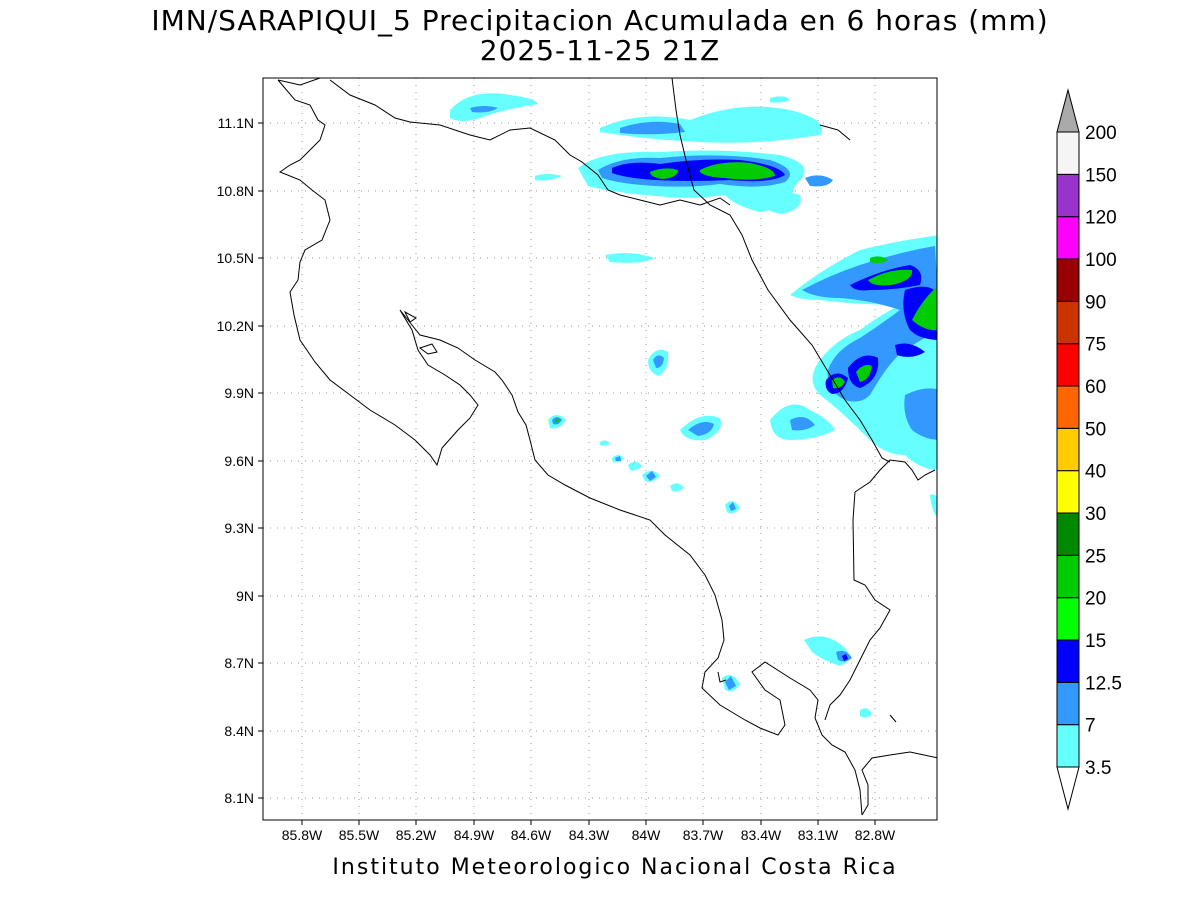 Image resolution: width=1200 pixels, height=900 pixels. I want to click on lat-tick-label: 8.1N, so click(239, 798).